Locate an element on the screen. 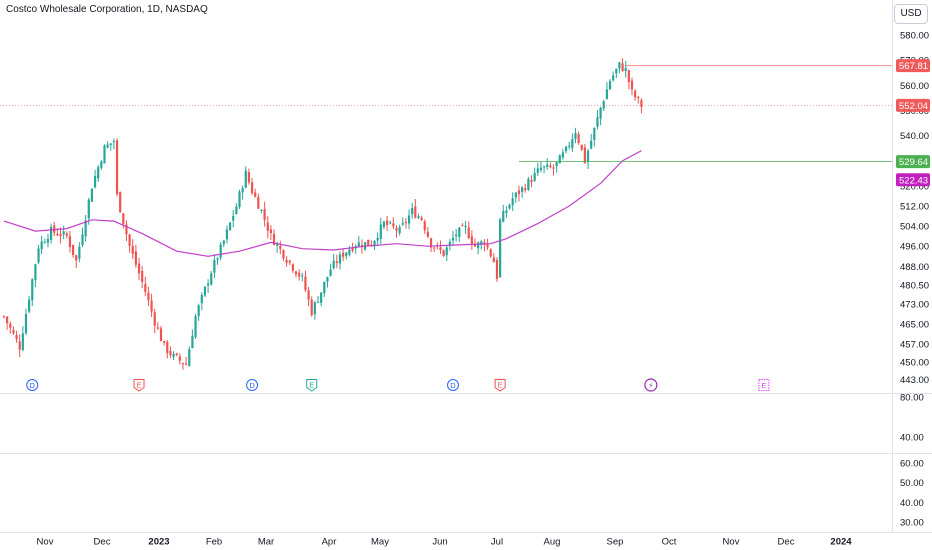 The width and height of the screenshot is (932, 550). split-marker: ⚡ is located at coordinates (651, 385).